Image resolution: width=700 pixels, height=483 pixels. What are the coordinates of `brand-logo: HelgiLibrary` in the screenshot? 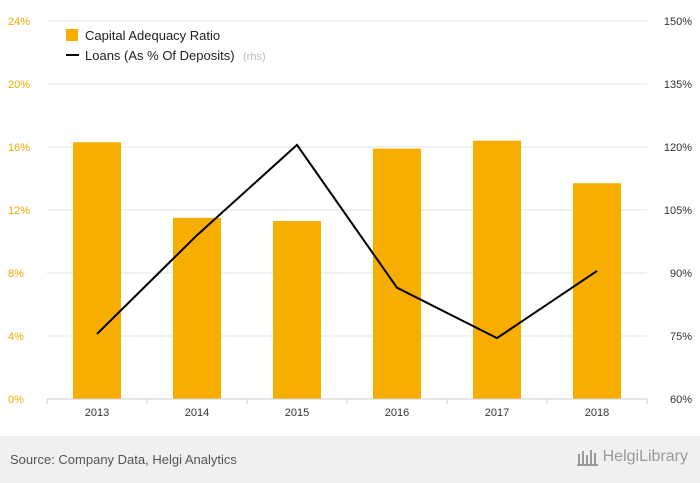 It's located at (632, 457).